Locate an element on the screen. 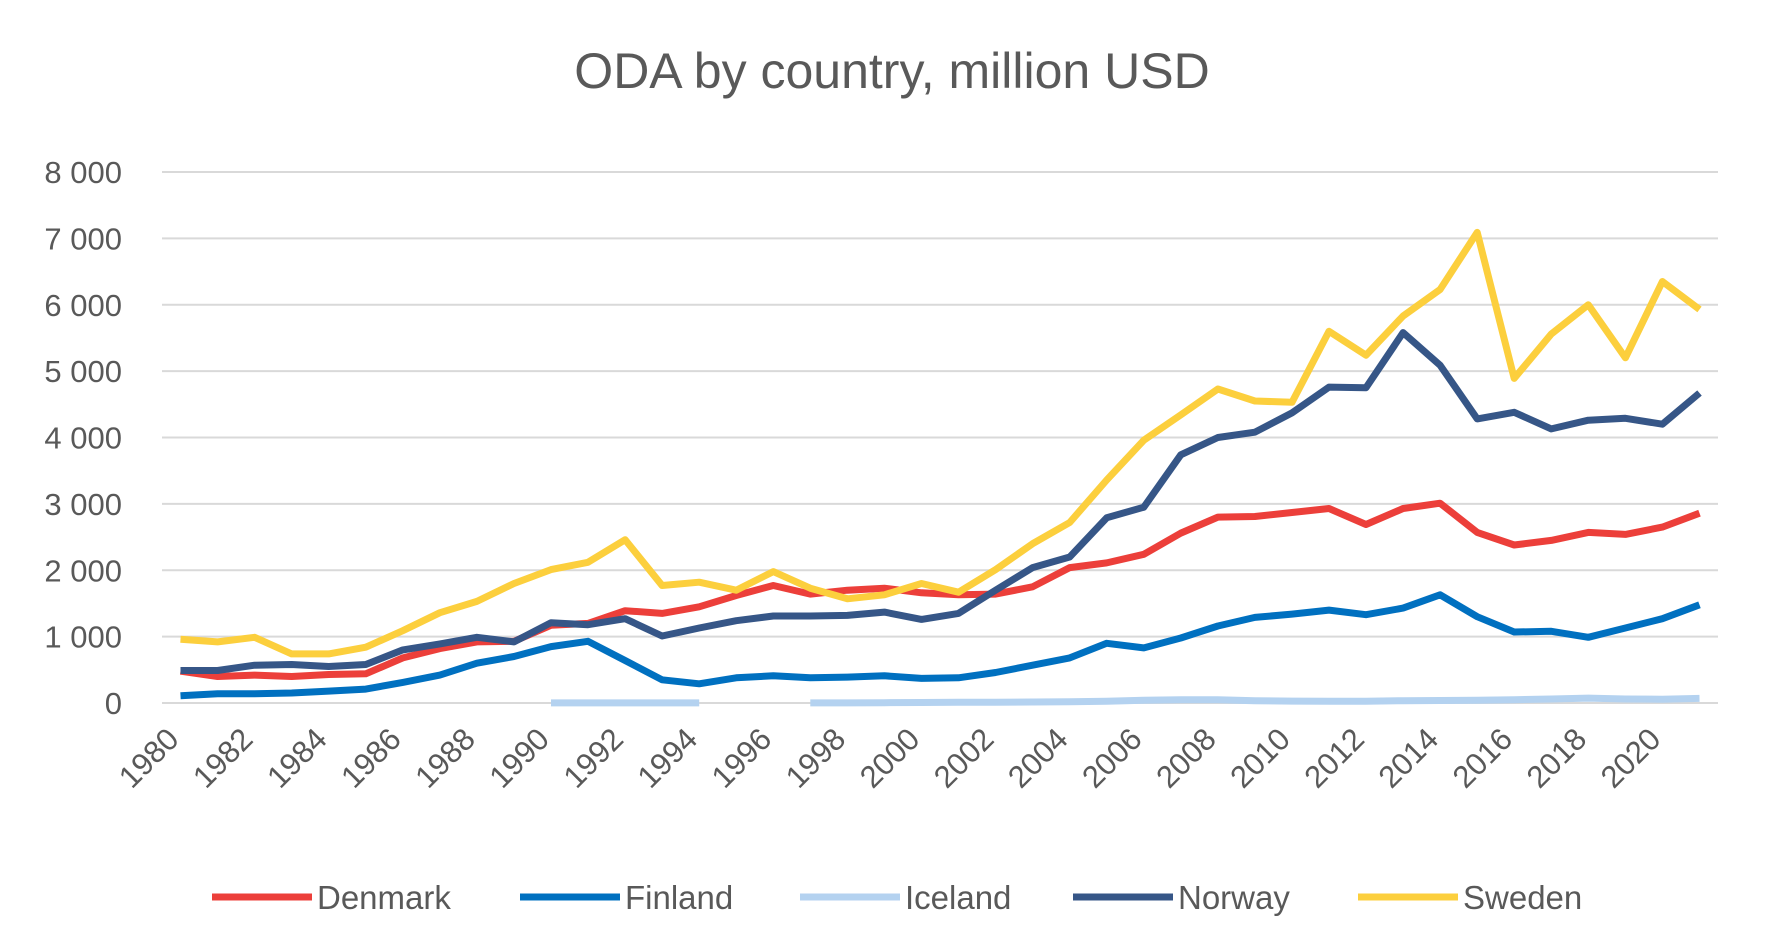 The width and height of the screenshot is (1769, 952). x-tick-label: 2000 is located at coordinates (890, 758).